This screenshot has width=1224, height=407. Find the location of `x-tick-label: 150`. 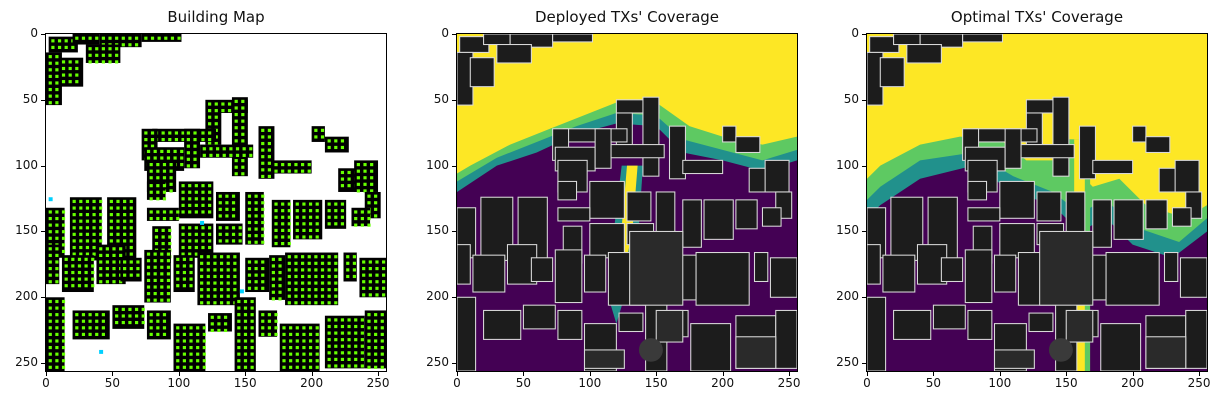

x-tick-label: 150 is located at coordinates (656, 383).